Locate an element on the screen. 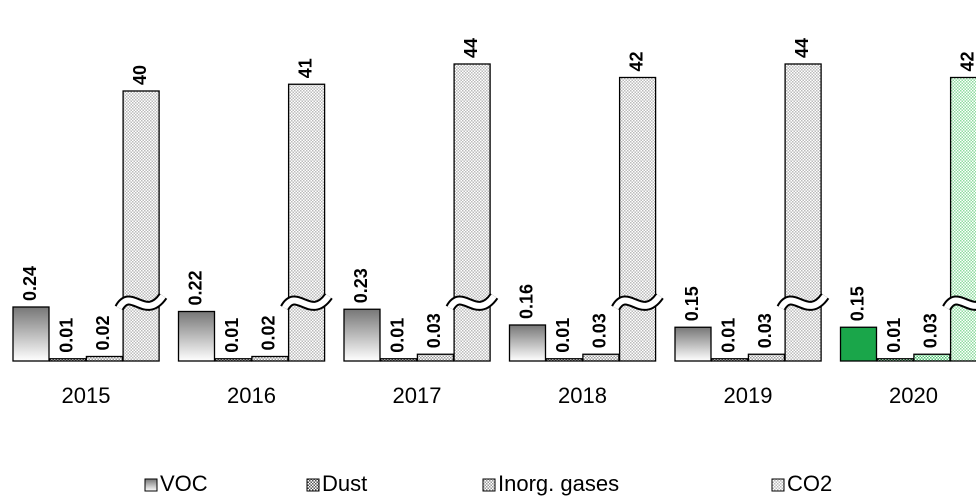 The image size is (976, 497). x-tick-label: 2020 is located at coordinates (913, 395).